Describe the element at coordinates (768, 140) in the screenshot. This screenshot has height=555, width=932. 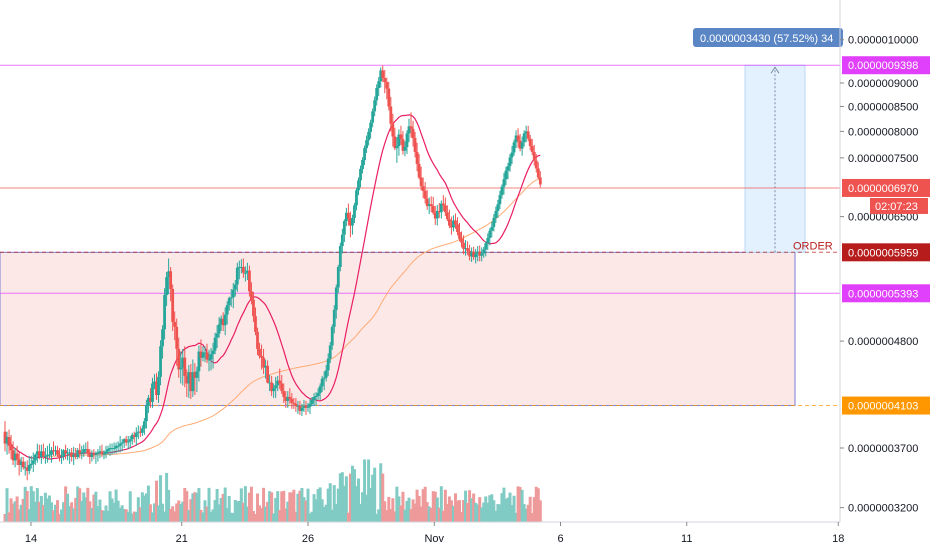
I see `price-range-measure: 0.0000003430 (57.52%) 34` at that location.